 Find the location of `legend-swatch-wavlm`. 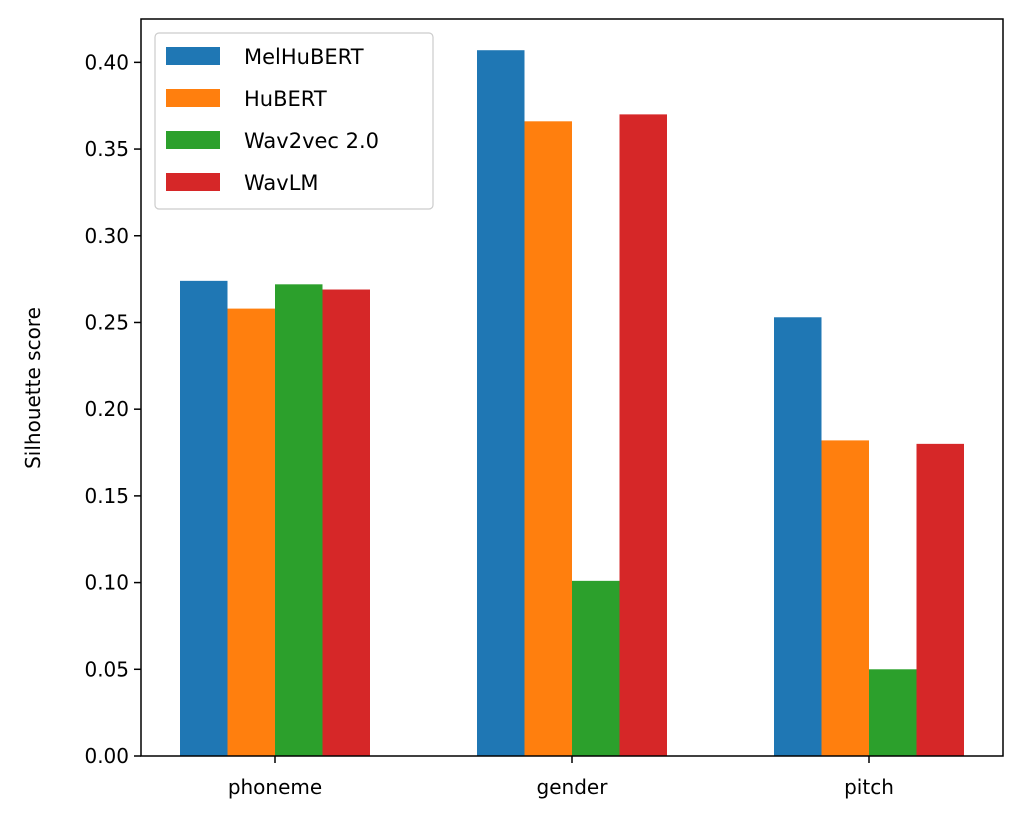

legend-swatch-wavlm is located at coordinates (193, 182).